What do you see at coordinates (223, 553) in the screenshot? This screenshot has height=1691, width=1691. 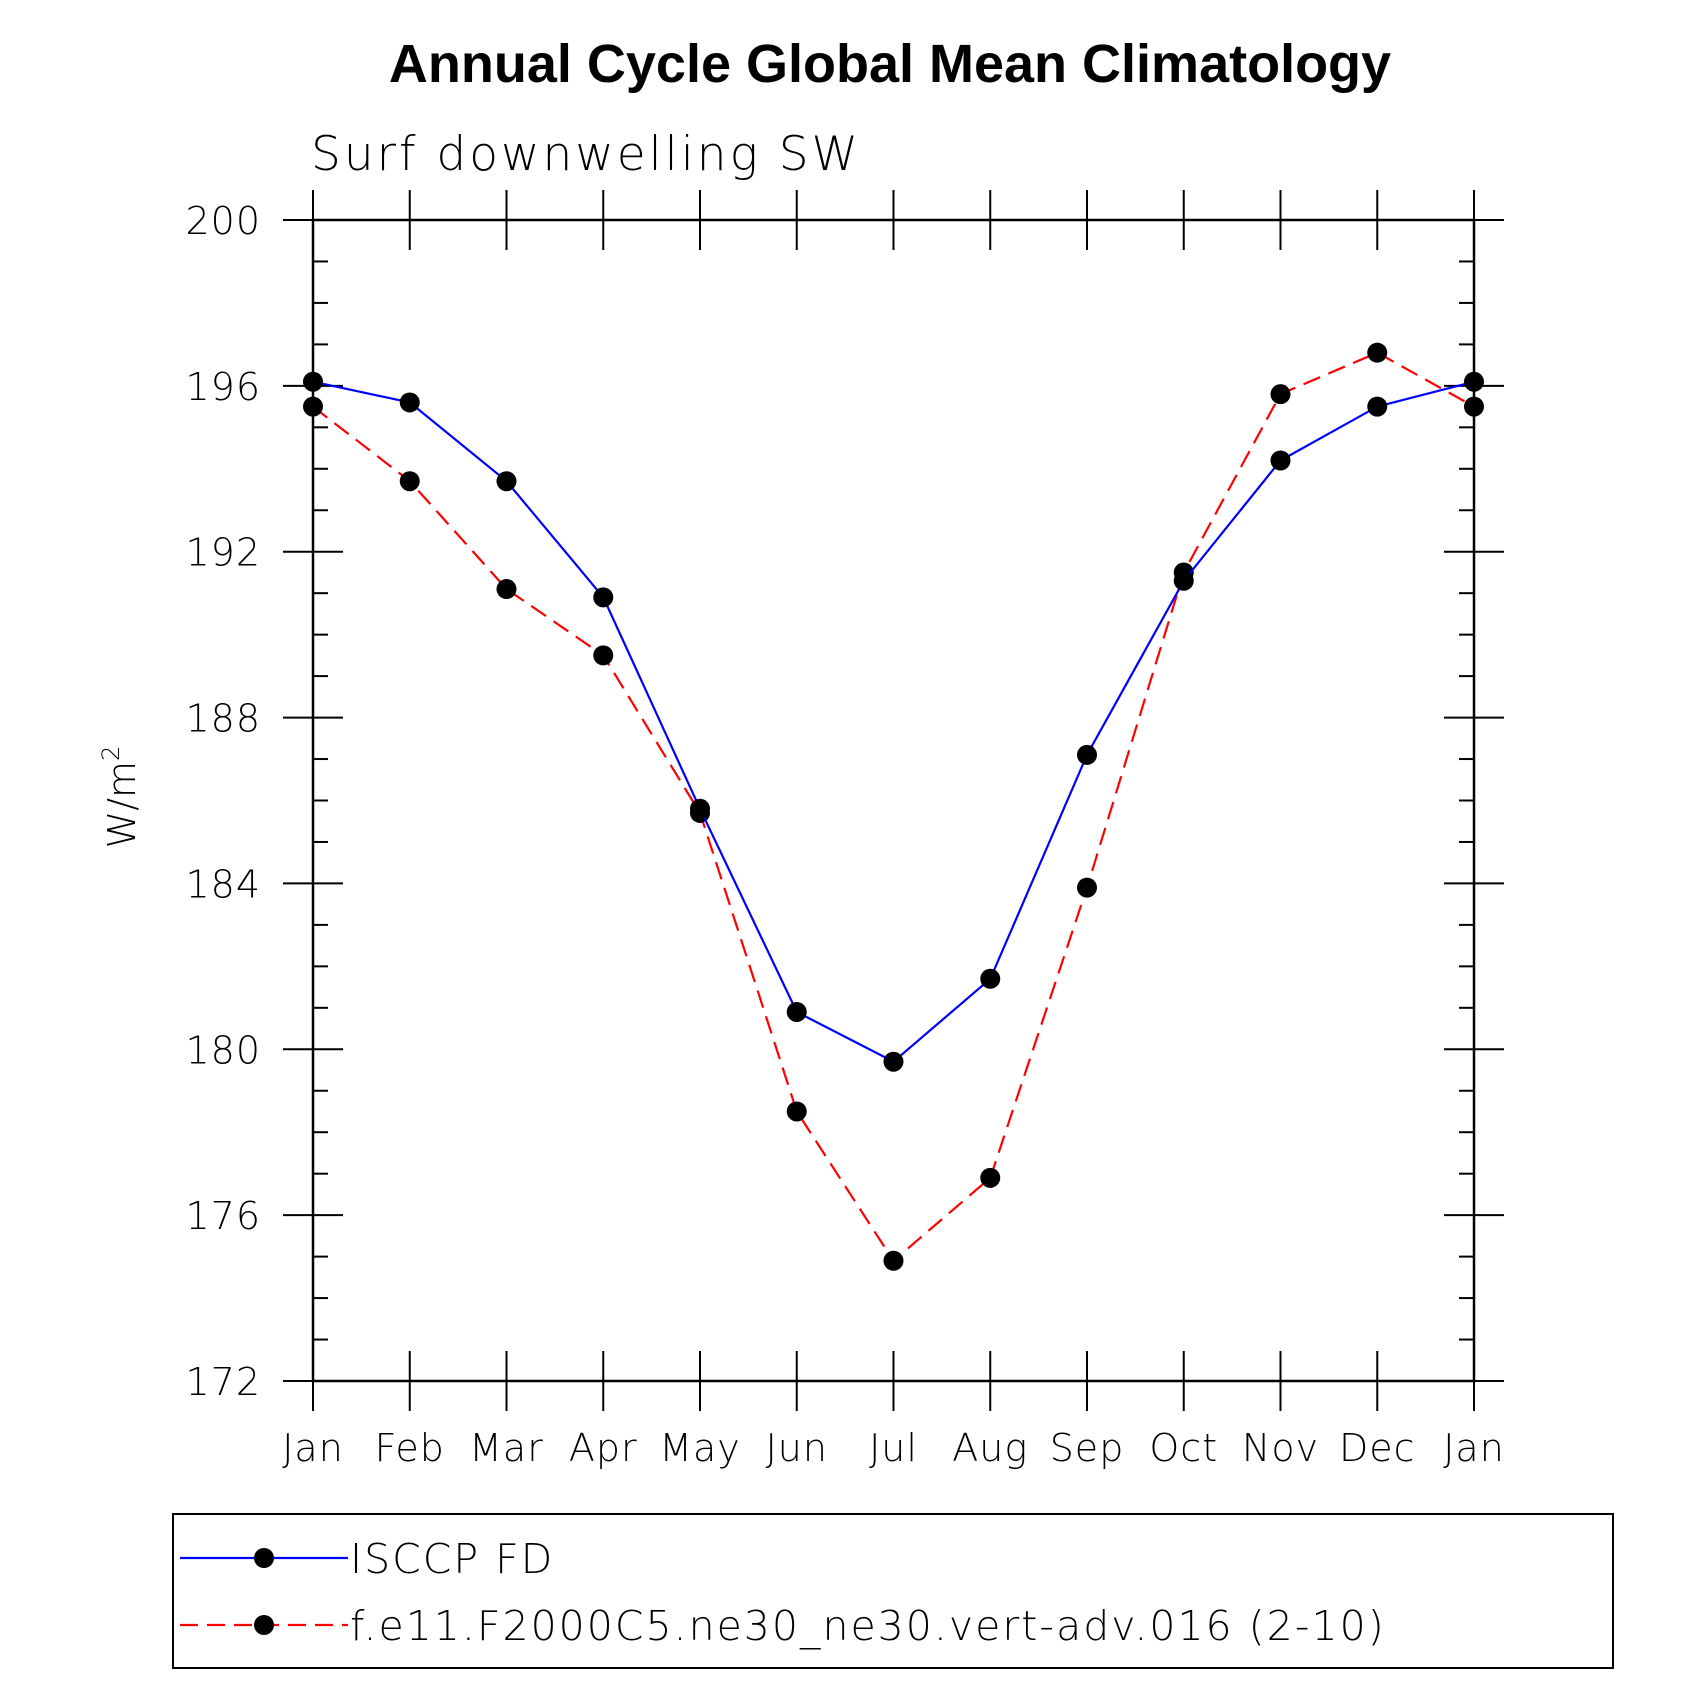 I see `y-tick-label: 192` at bounding box center [223, 553].